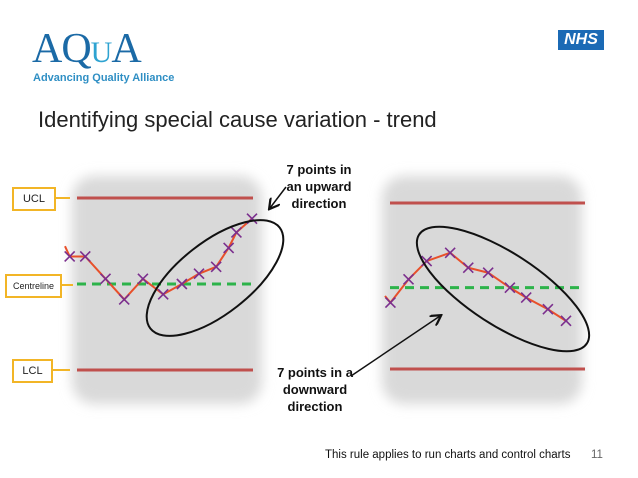 The width and height of the screenshot is (638, 478). What do you see at coordinates (503, 289) in the screenshot?
I see `trend-ellipse-down` at bounding box center [503, 289].